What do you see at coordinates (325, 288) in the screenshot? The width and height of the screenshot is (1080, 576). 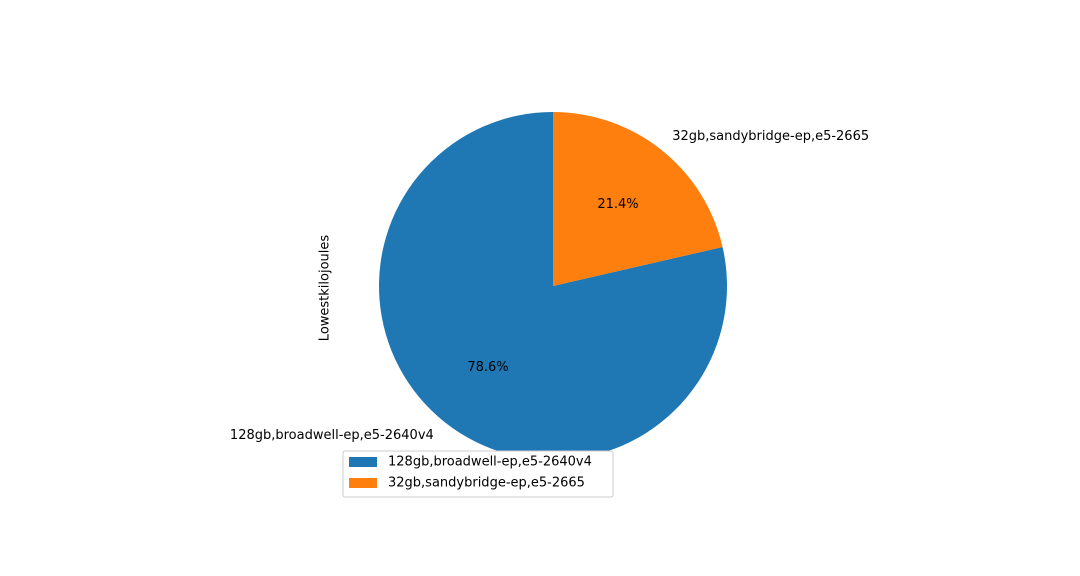 I see `y-axis-label: Lowestkilojoules` at bounding box center [325, 288].